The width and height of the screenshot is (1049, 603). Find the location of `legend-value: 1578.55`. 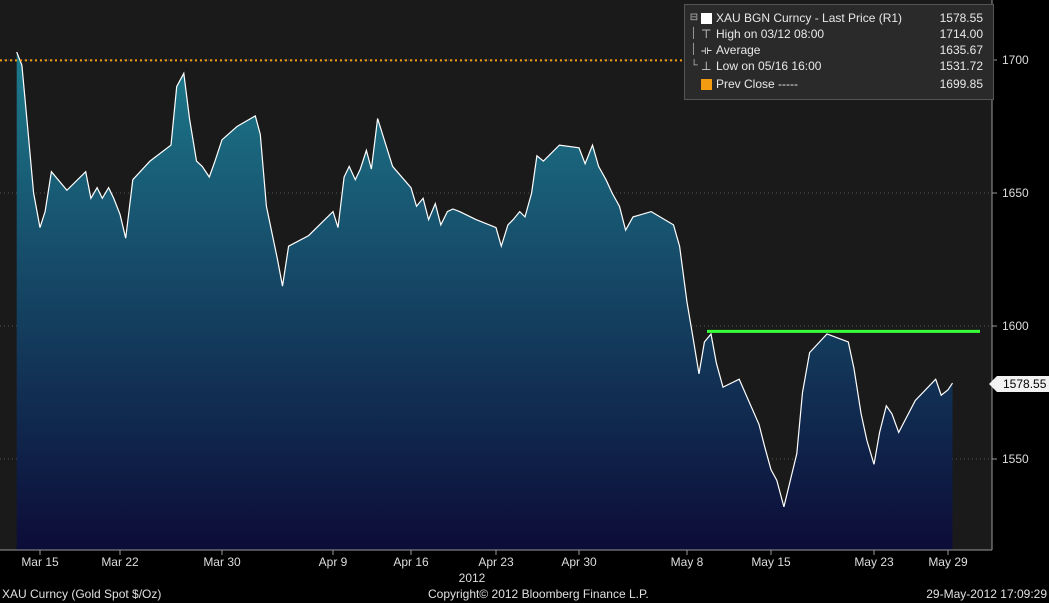

legend-value: 1578.55 is located at coordinates (961, 18).